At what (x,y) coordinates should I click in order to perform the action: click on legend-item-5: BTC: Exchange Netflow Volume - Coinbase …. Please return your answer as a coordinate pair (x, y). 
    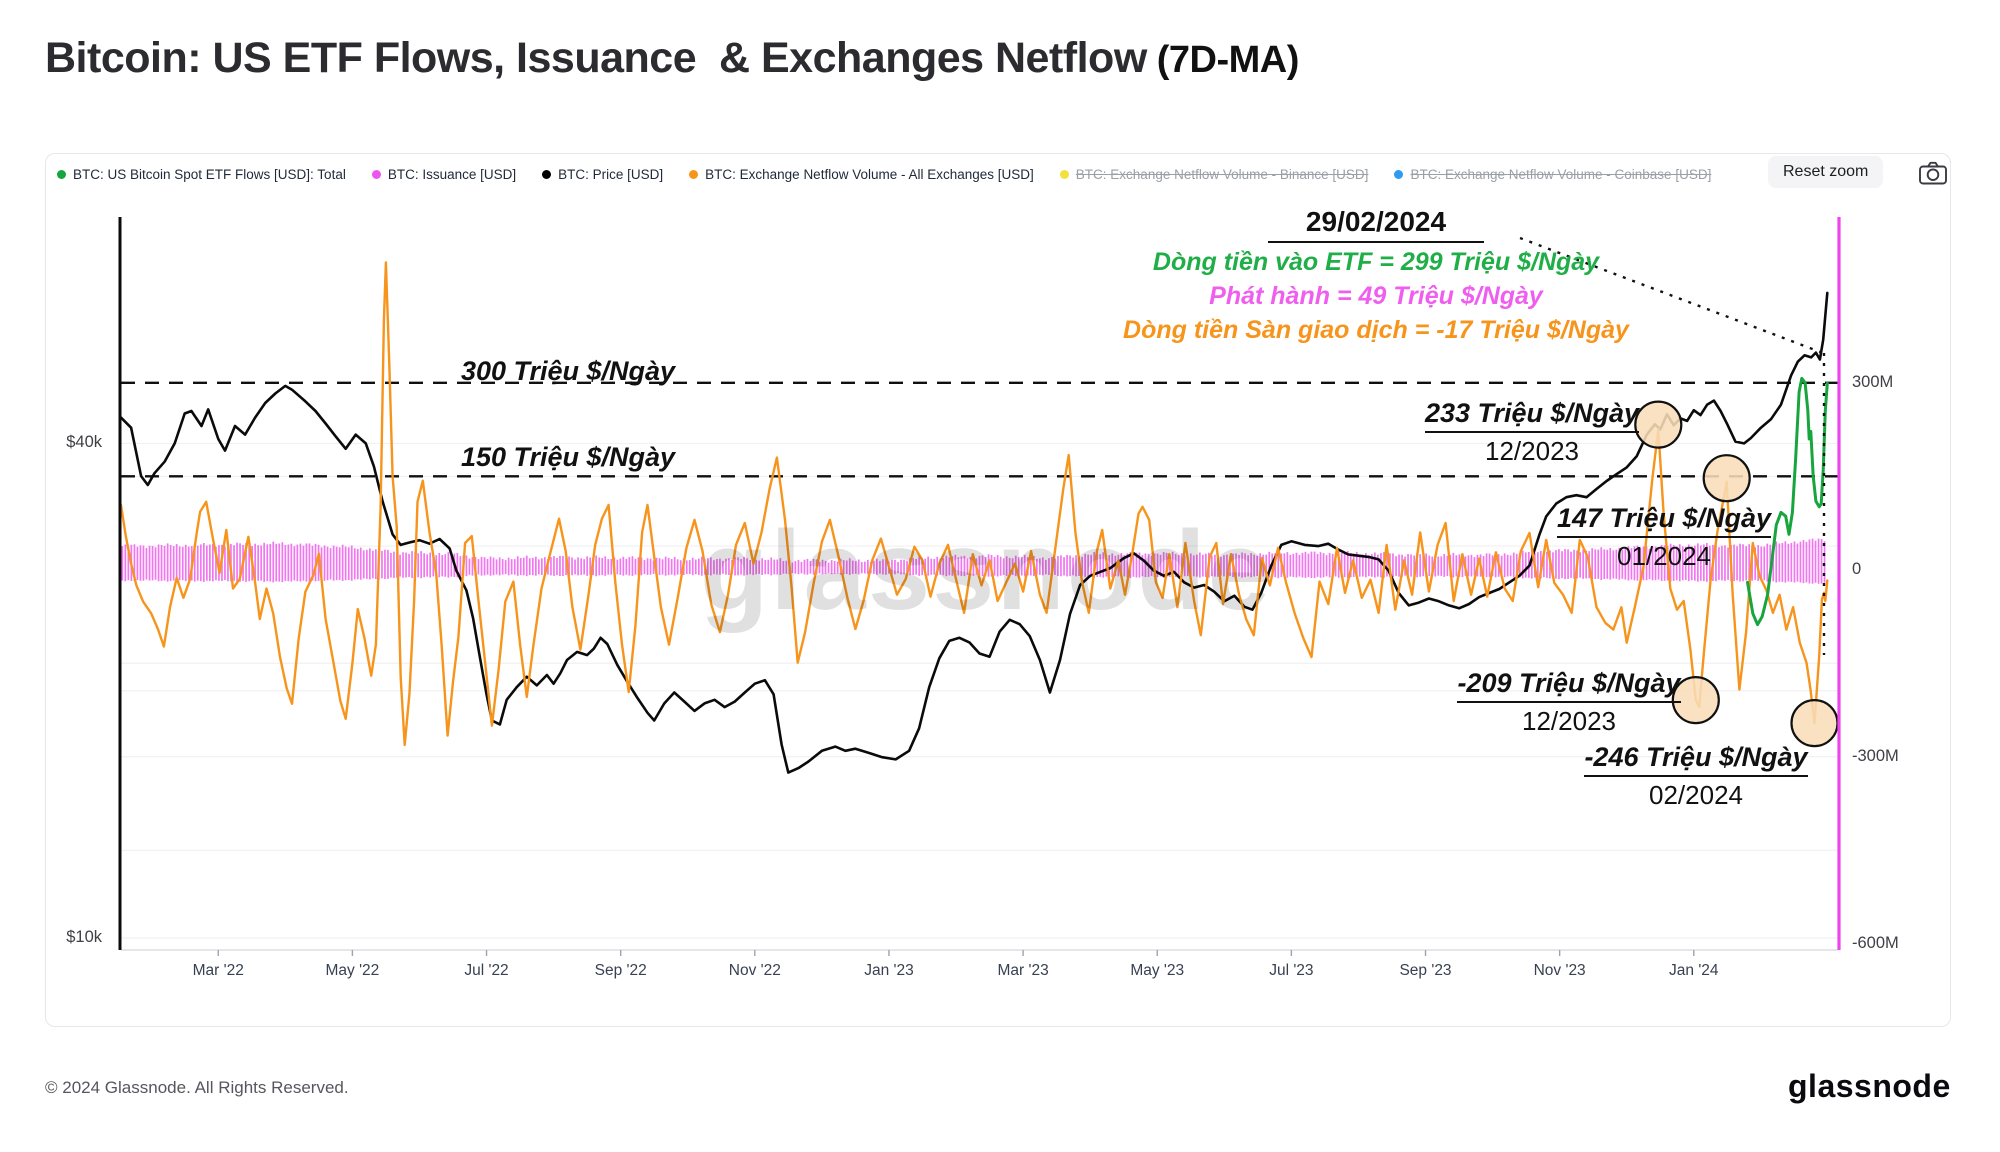
    Looking at the image, I should click on (1552, 174).